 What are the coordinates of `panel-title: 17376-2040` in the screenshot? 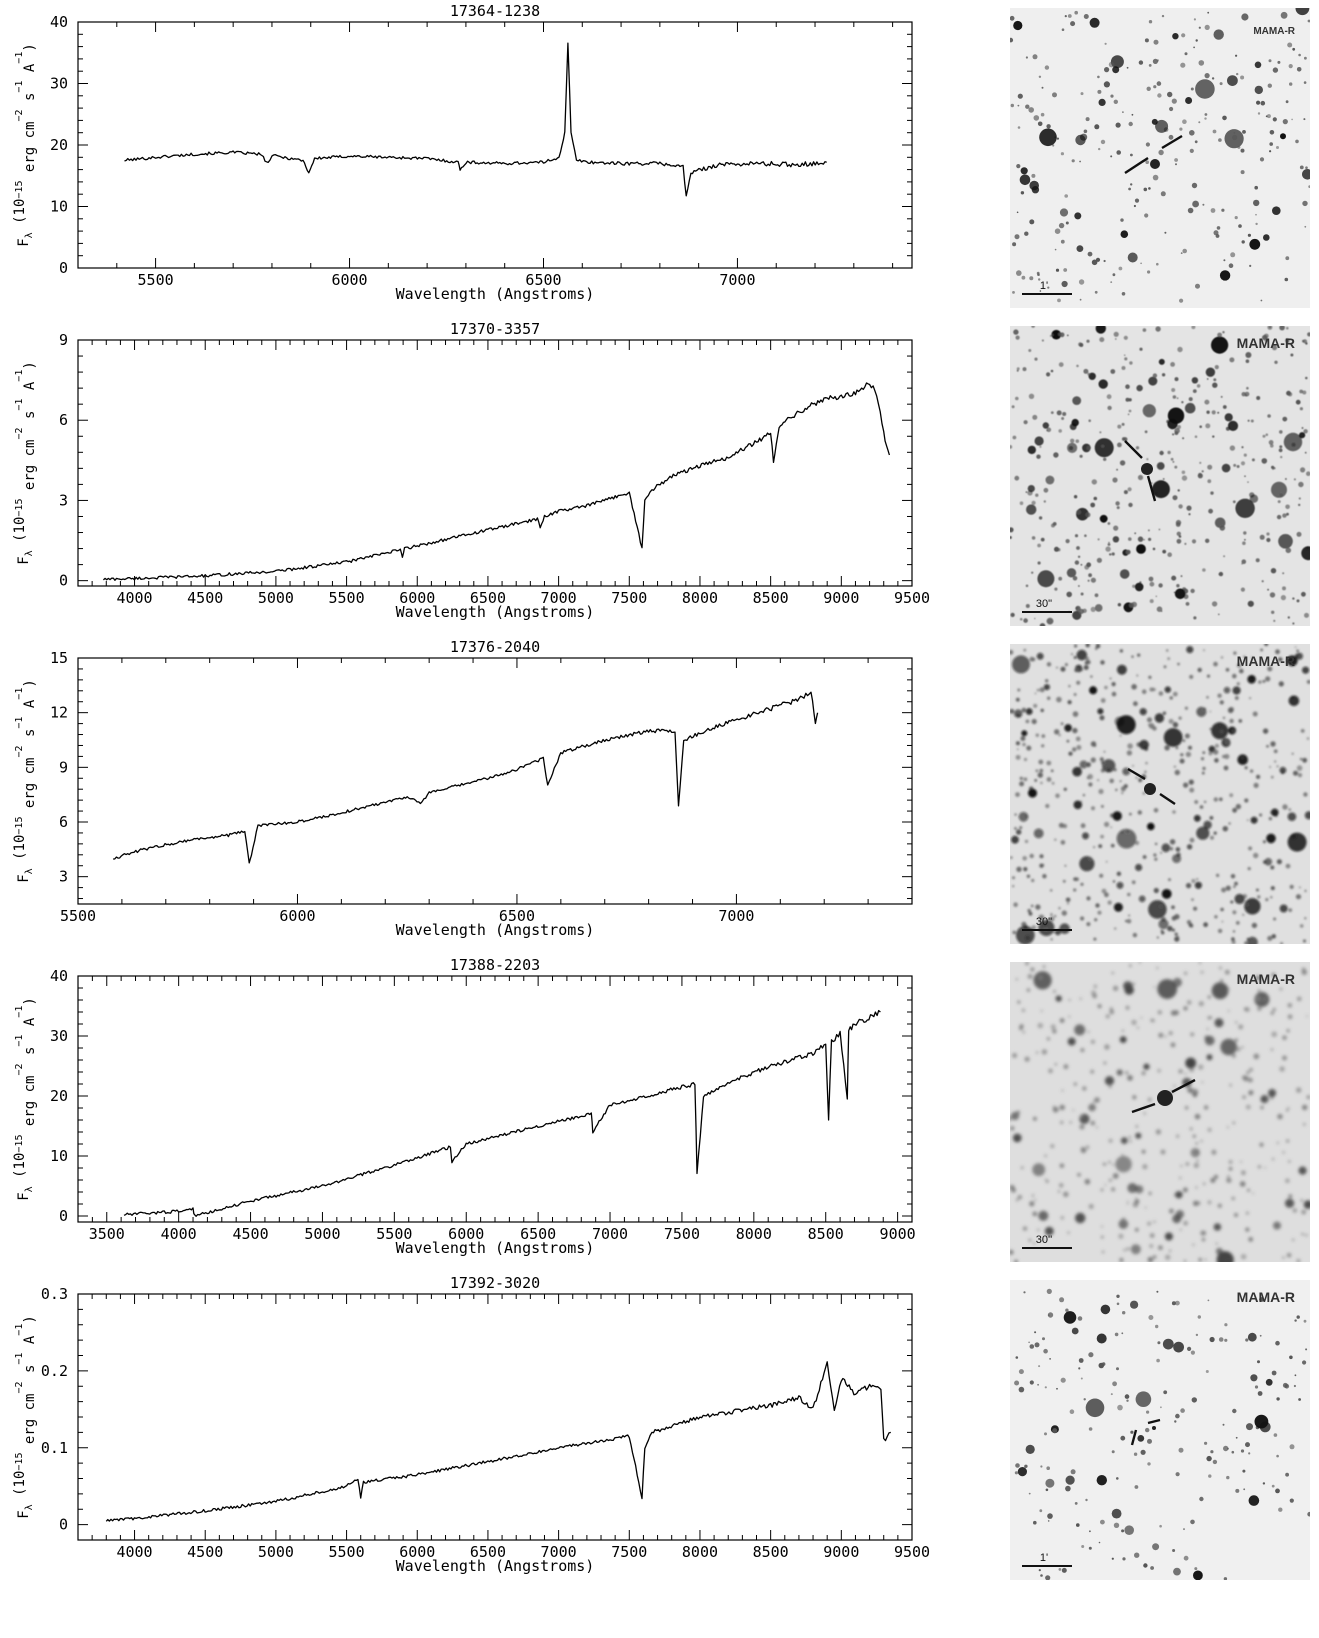 It's located at (495, 647).